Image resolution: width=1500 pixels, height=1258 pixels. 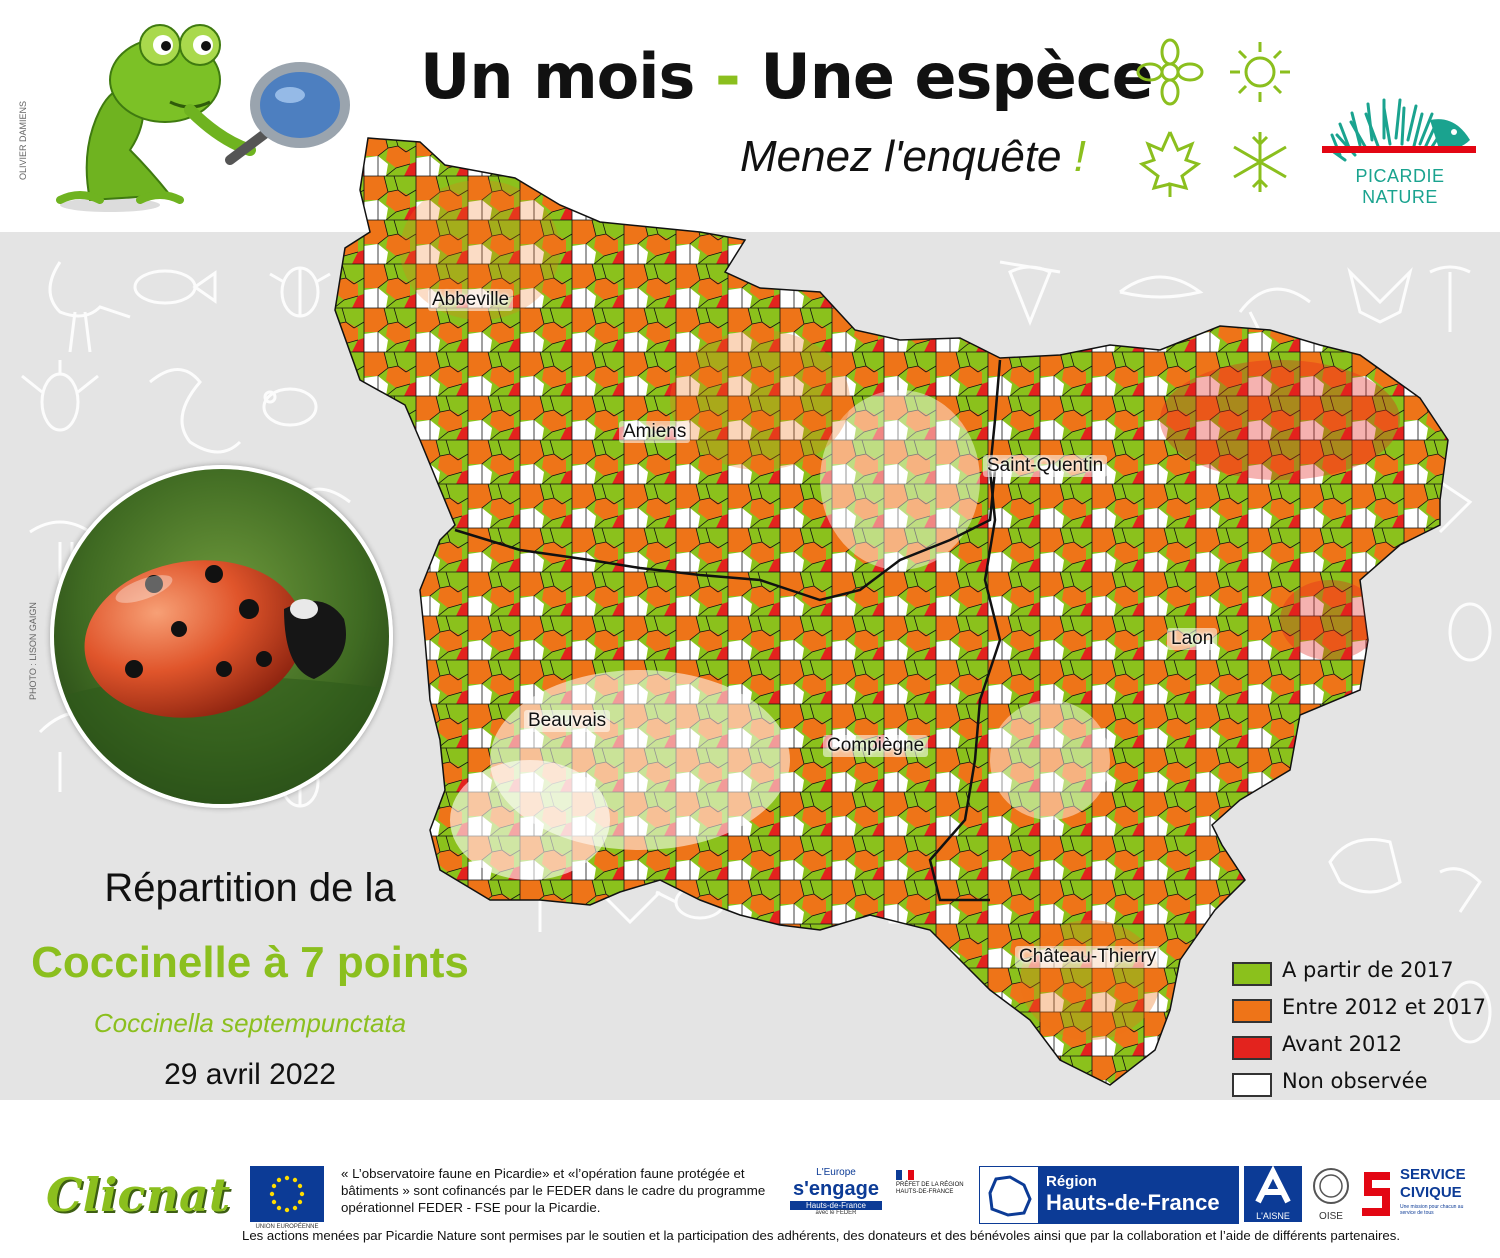 I want to click on france-map-icon, so click(x=1010, y=1196).